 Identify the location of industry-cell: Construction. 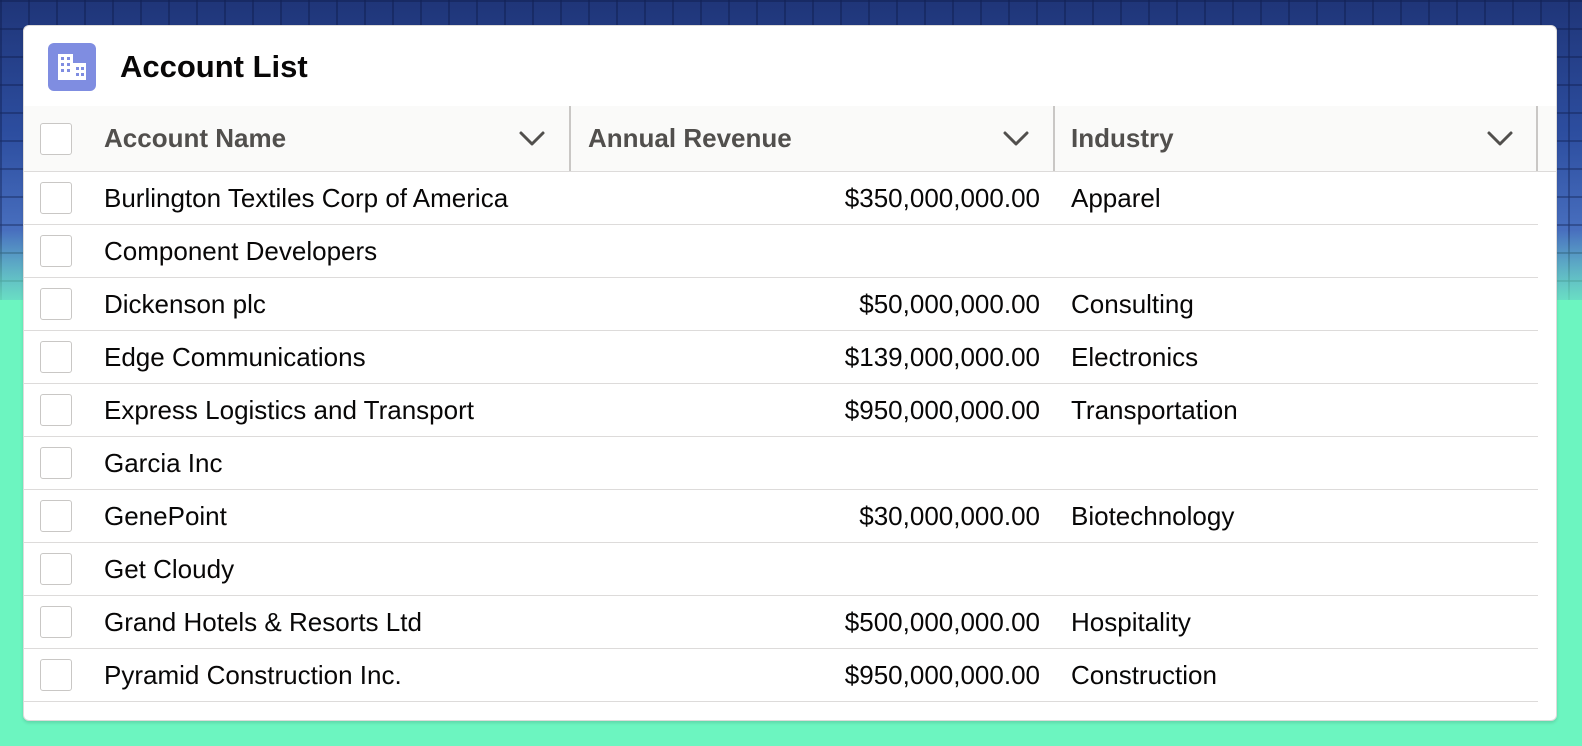
(1144, 675).